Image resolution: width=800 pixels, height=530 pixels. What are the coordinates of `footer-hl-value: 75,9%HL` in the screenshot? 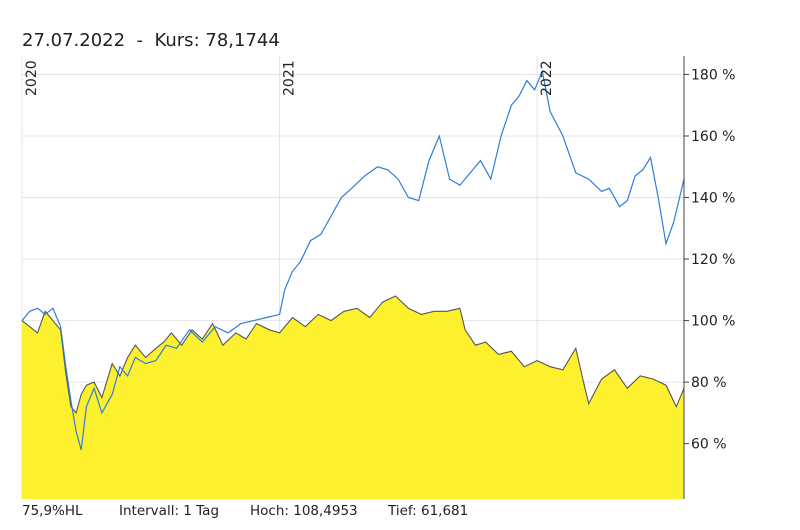 It's located at (52, 511).